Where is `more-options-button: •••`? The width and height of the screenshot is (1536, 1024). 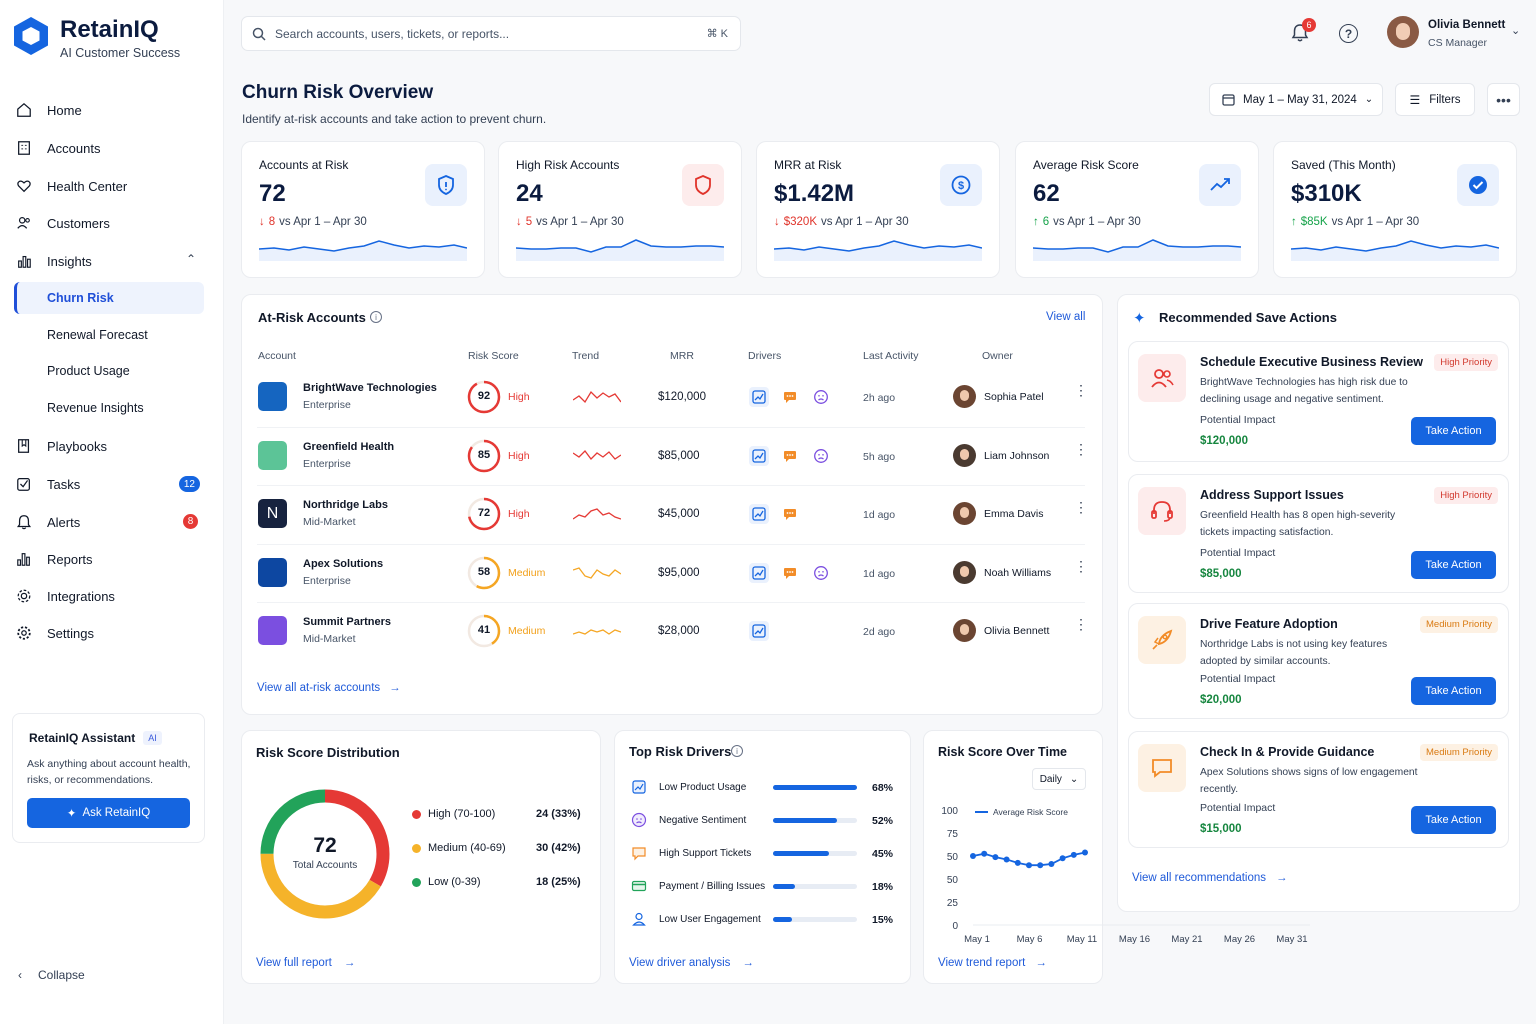 more-options-button: ••• is located at coordinates (1503, 99).